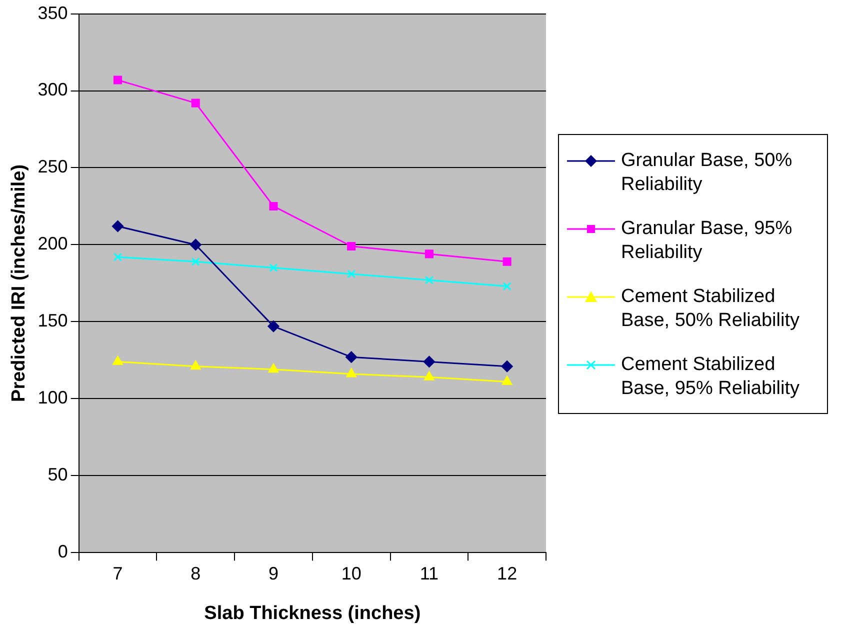 This screenshot has width=846, height=629. What do you see at coordinates (710, 377) in the screenshot?
I see `legend-label: Cement Stabilized Base, 95% Reliability` at bounding box center [710, 377].